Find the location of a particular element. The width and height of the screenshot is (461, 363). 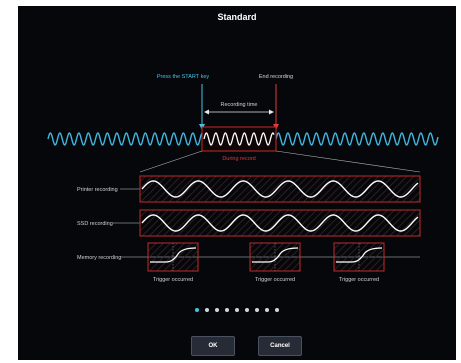

record-window is located at coordinates (239, 139).